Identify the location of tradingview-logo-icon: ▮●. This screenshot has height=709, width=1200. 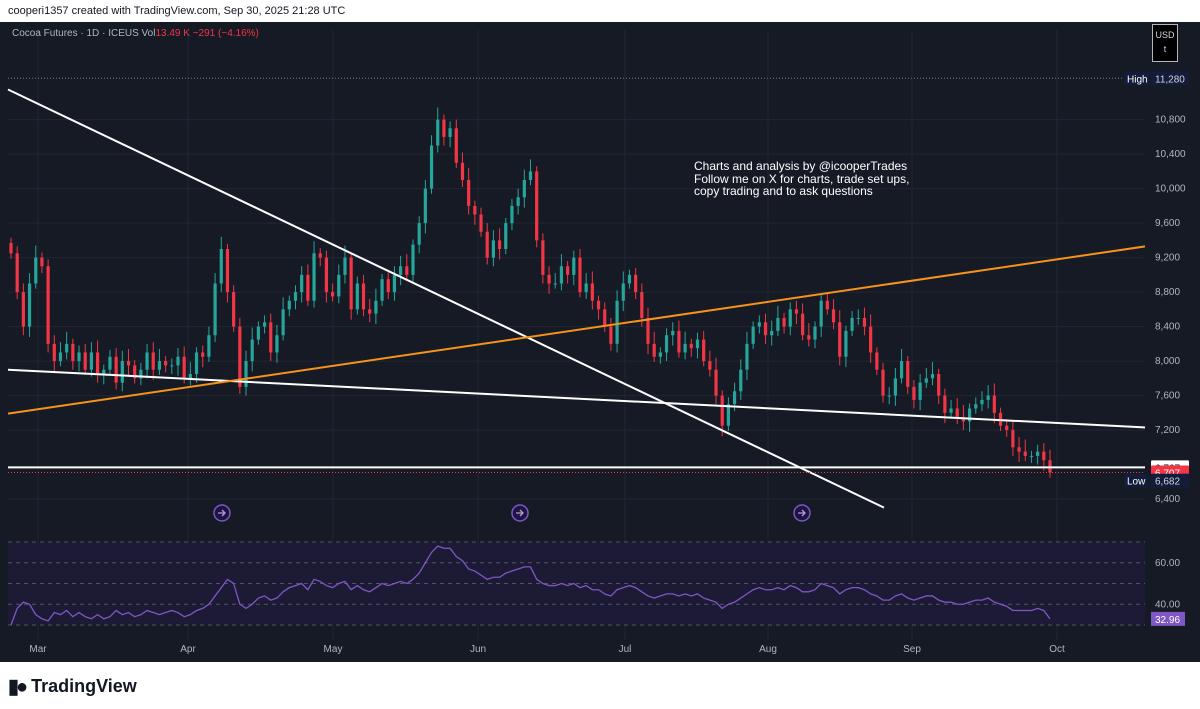
(18, 687).